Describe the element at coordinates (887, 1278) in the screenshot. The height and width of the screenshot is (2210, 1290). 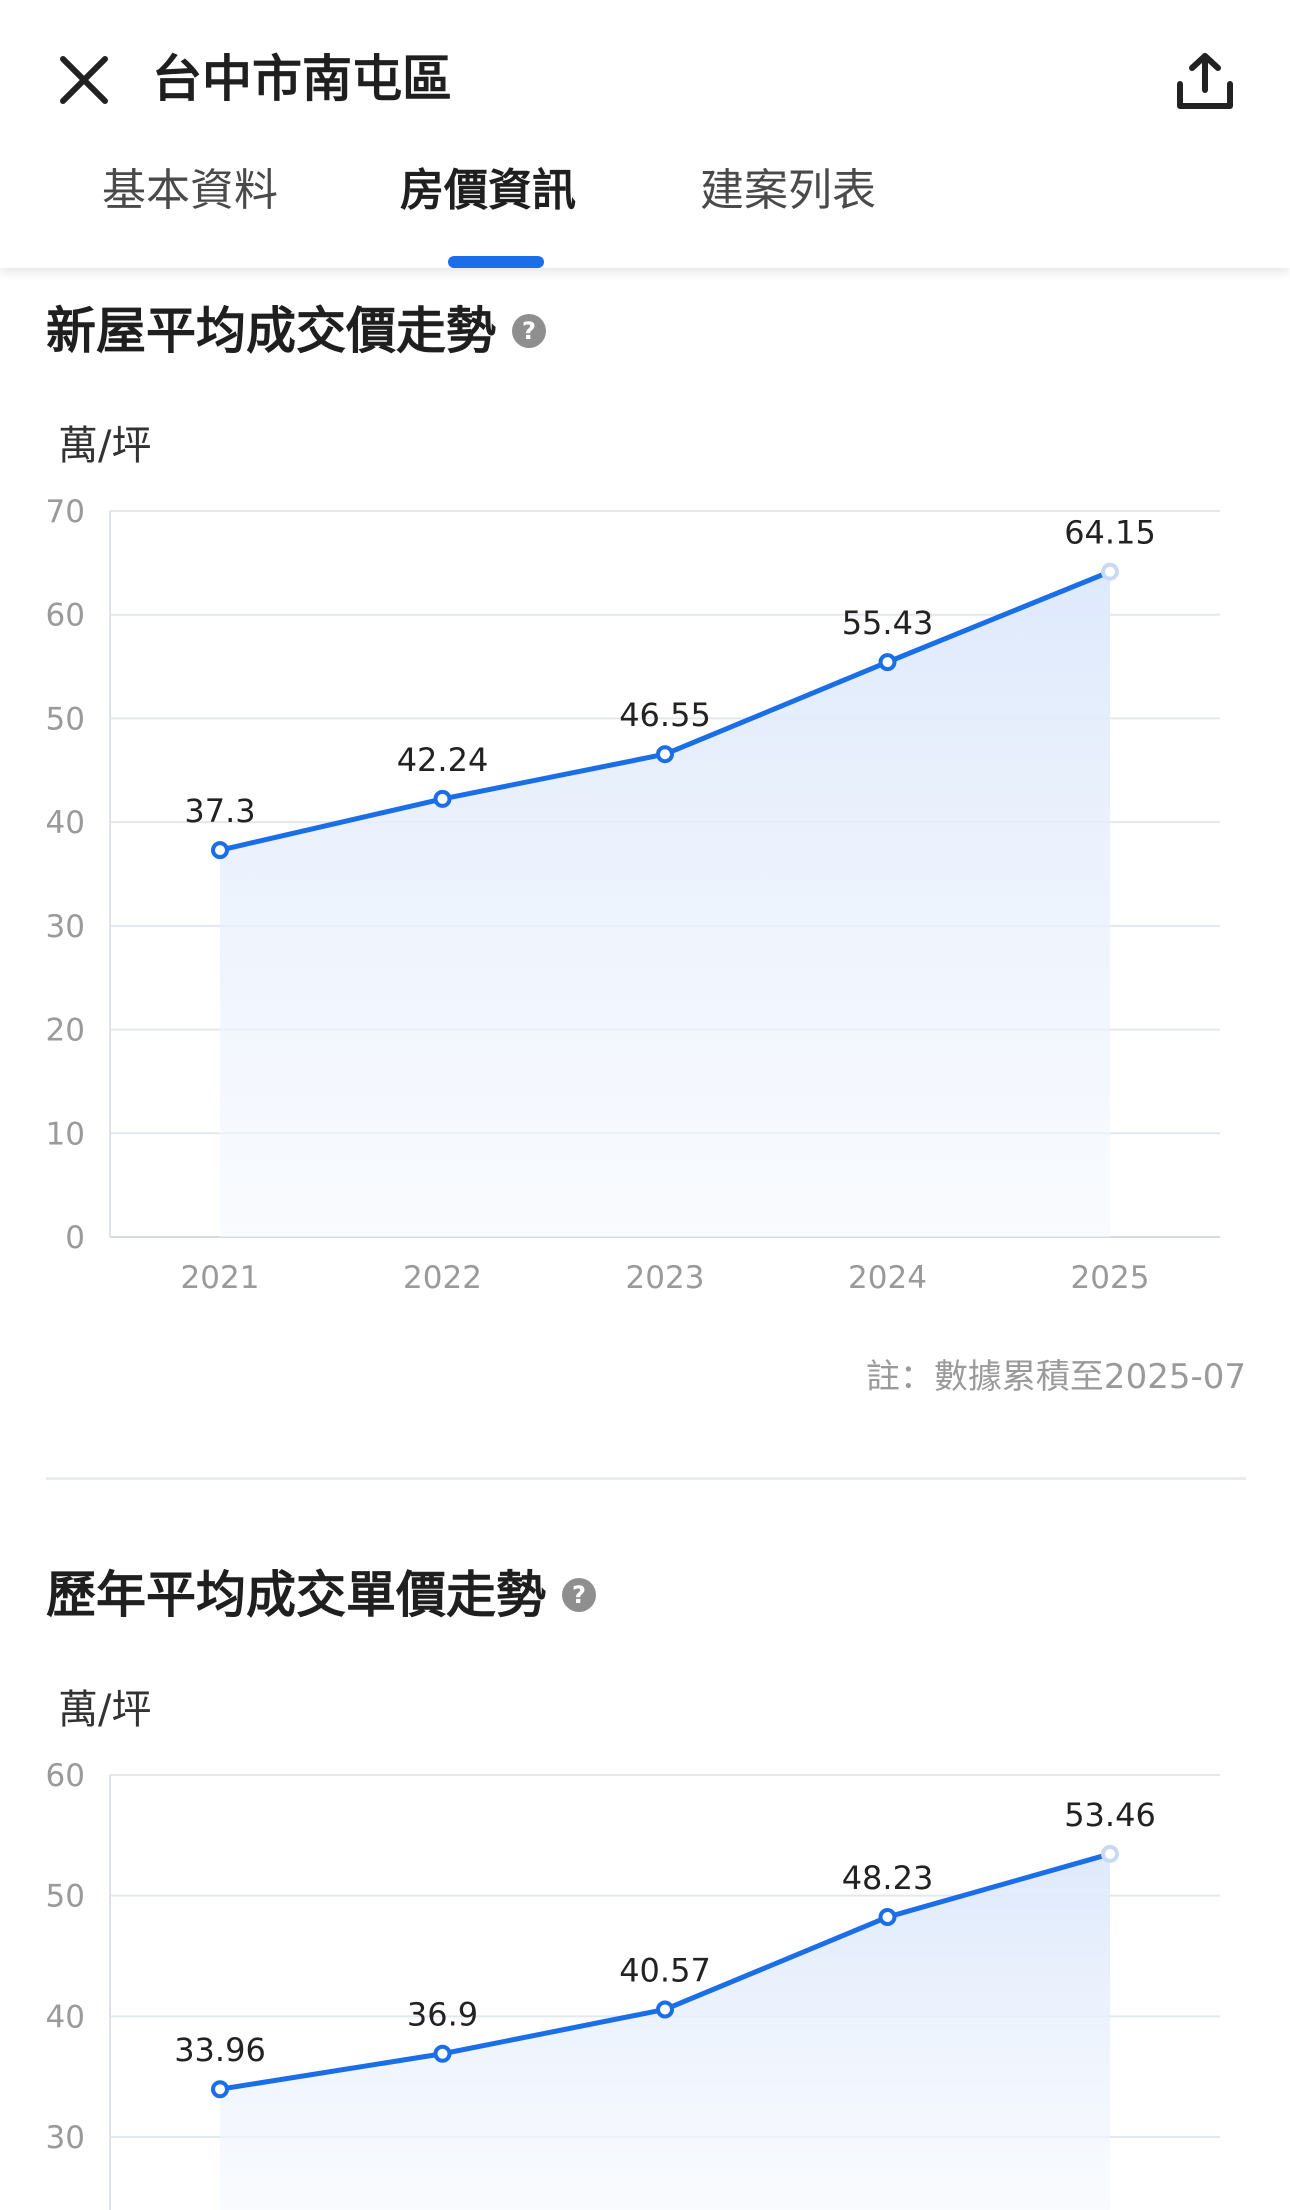
I see `x-tick-label: 2024` at that location.